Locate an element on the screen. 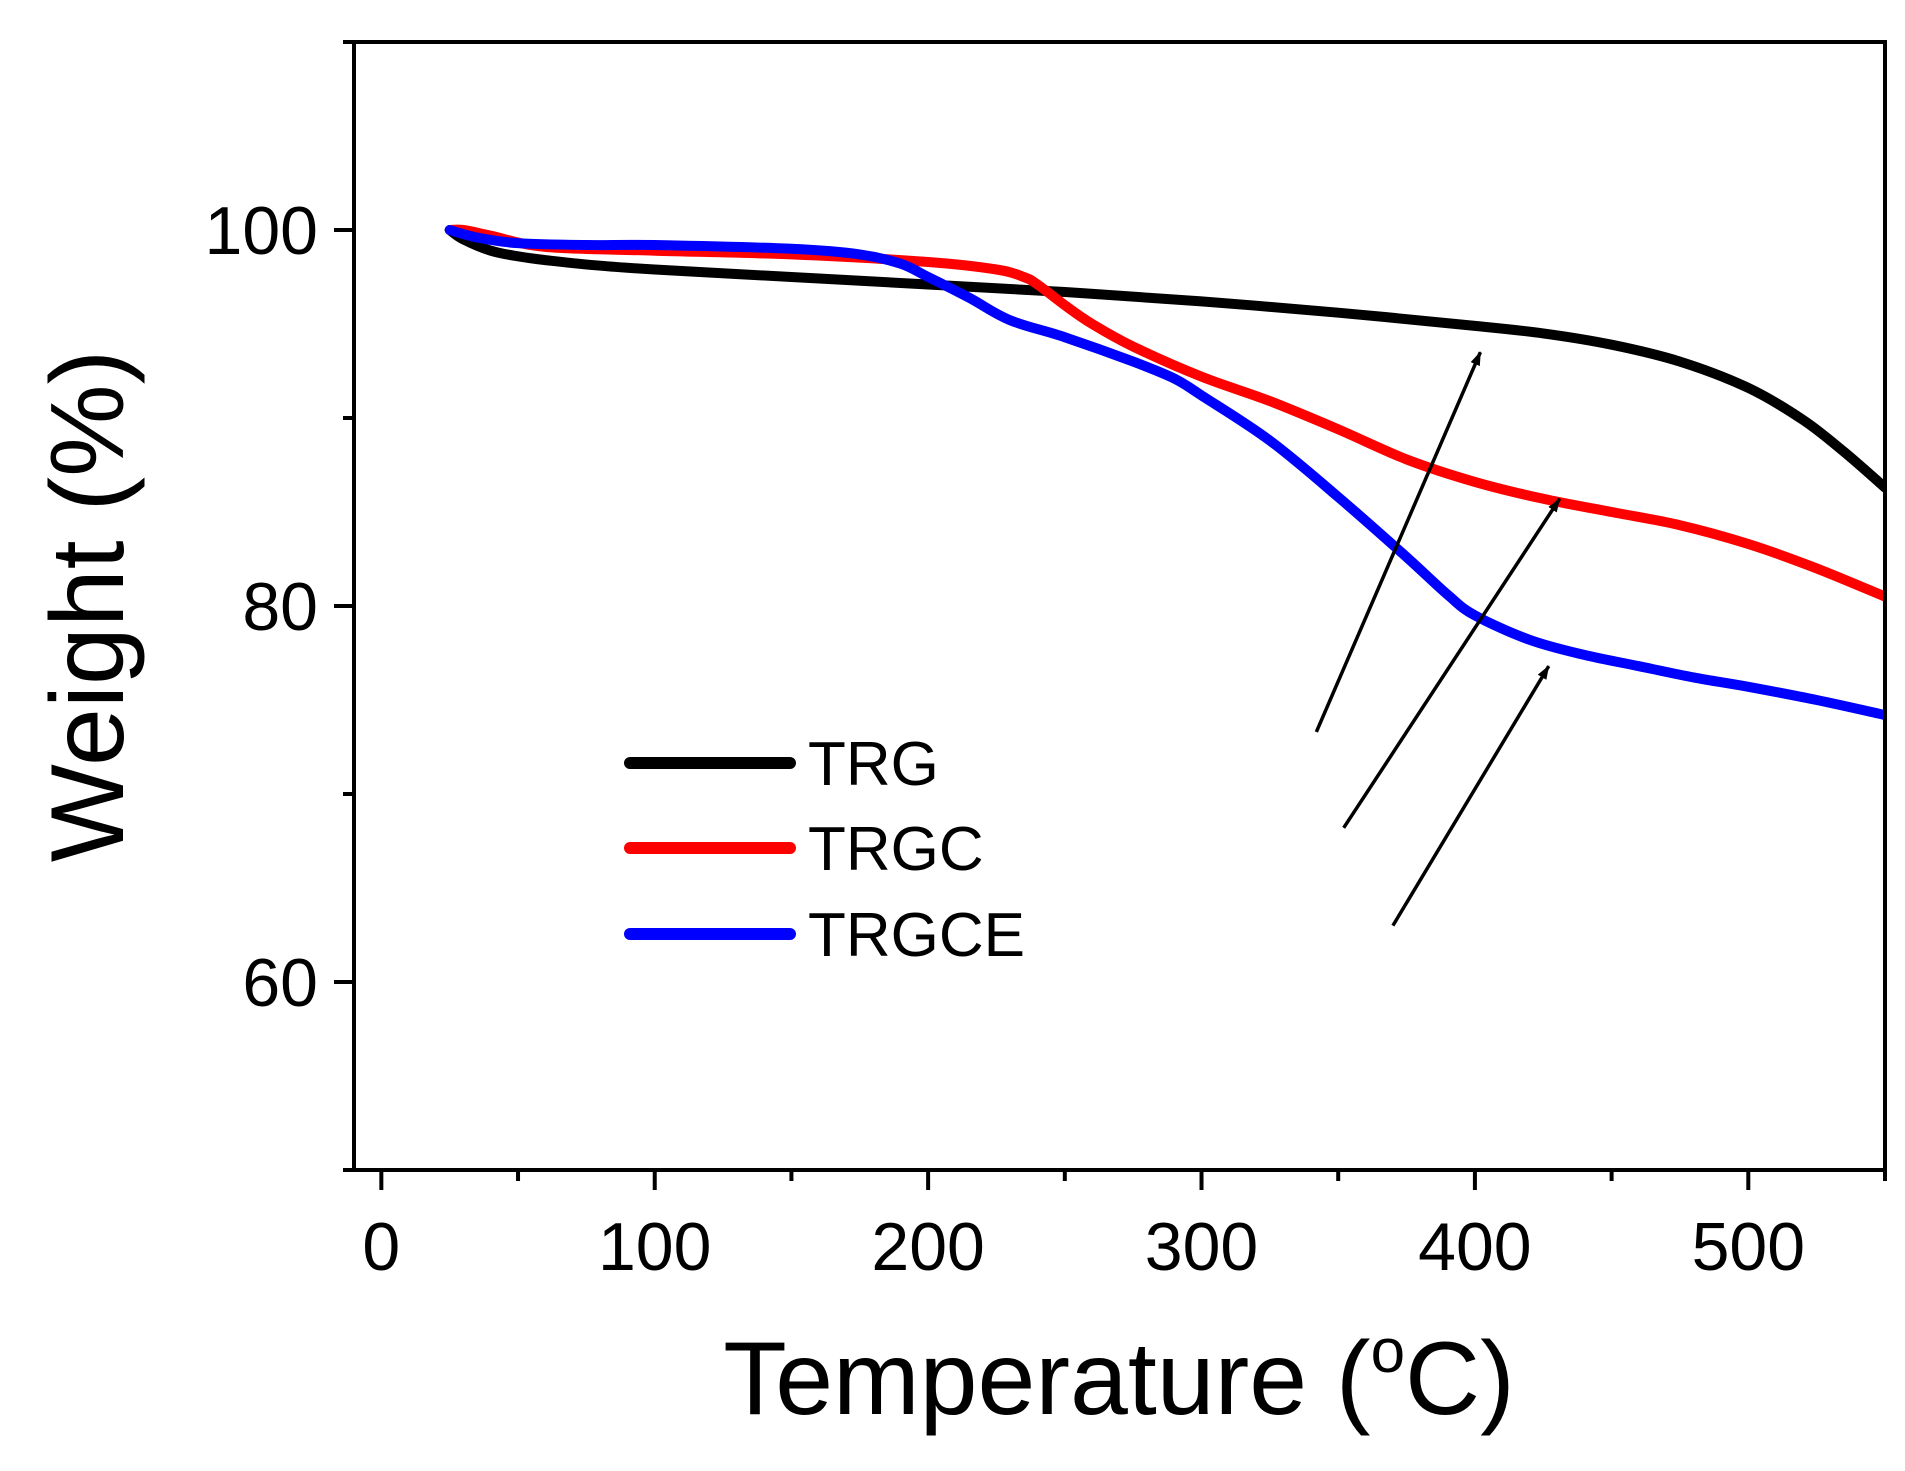 Image resolution: width=1905 pixels, height=1471 pixels. legend-label-trgce: TRGCE is located at coordinates (916, 935).